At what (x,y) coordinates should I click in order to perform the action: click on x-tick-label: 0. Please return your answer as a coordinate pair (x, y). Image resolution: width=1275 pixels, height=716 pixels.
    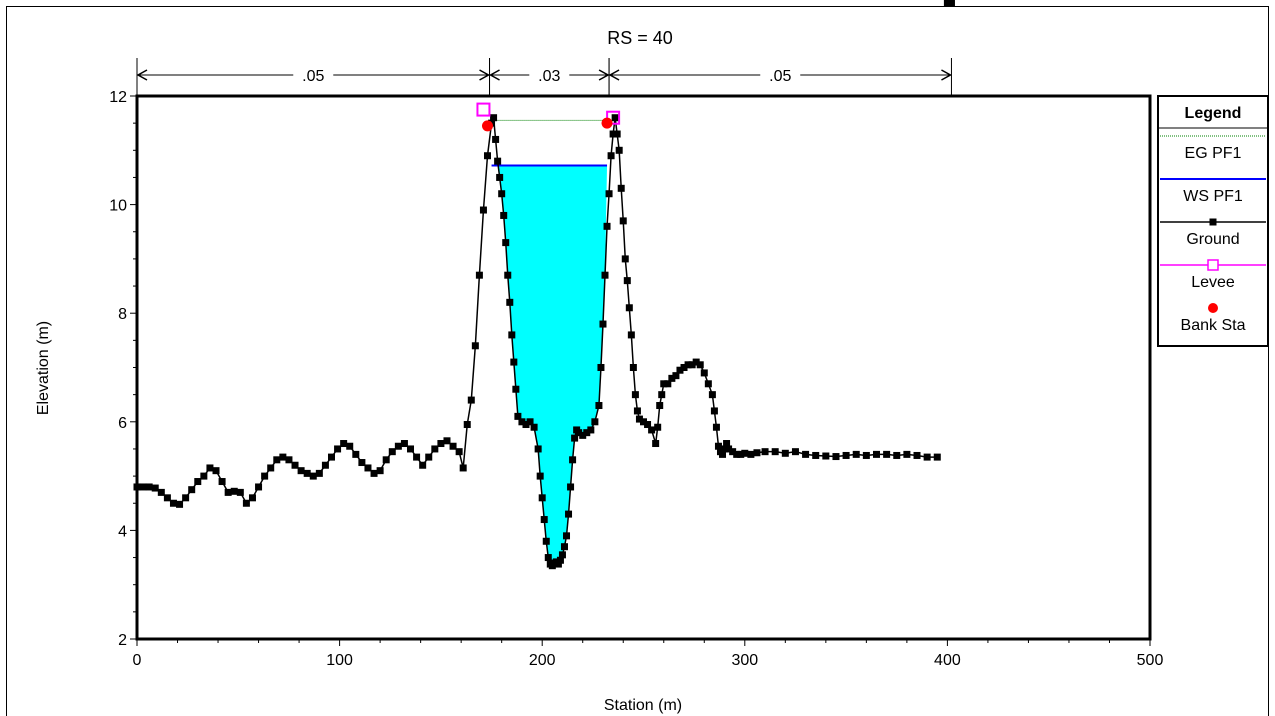
    Looking at the image, I should click on (137, 660).